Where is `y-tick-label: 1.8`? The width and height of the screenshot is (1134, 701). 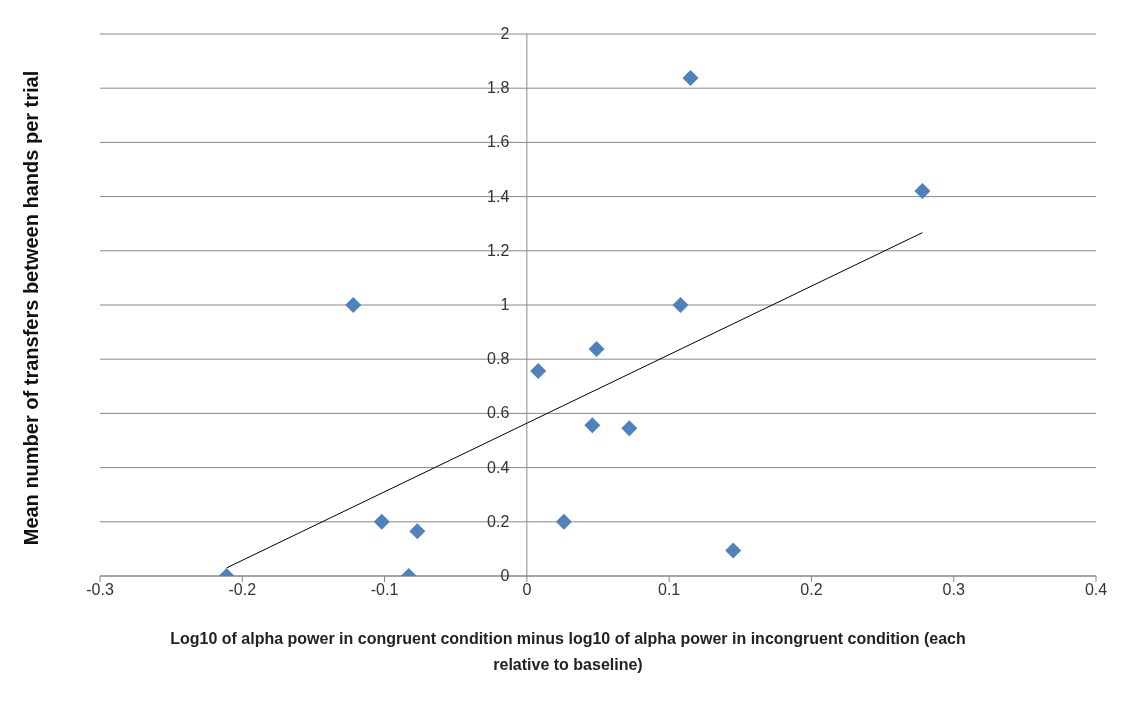
y-tick-label: 1.8 is located at coordinates (498, 88).